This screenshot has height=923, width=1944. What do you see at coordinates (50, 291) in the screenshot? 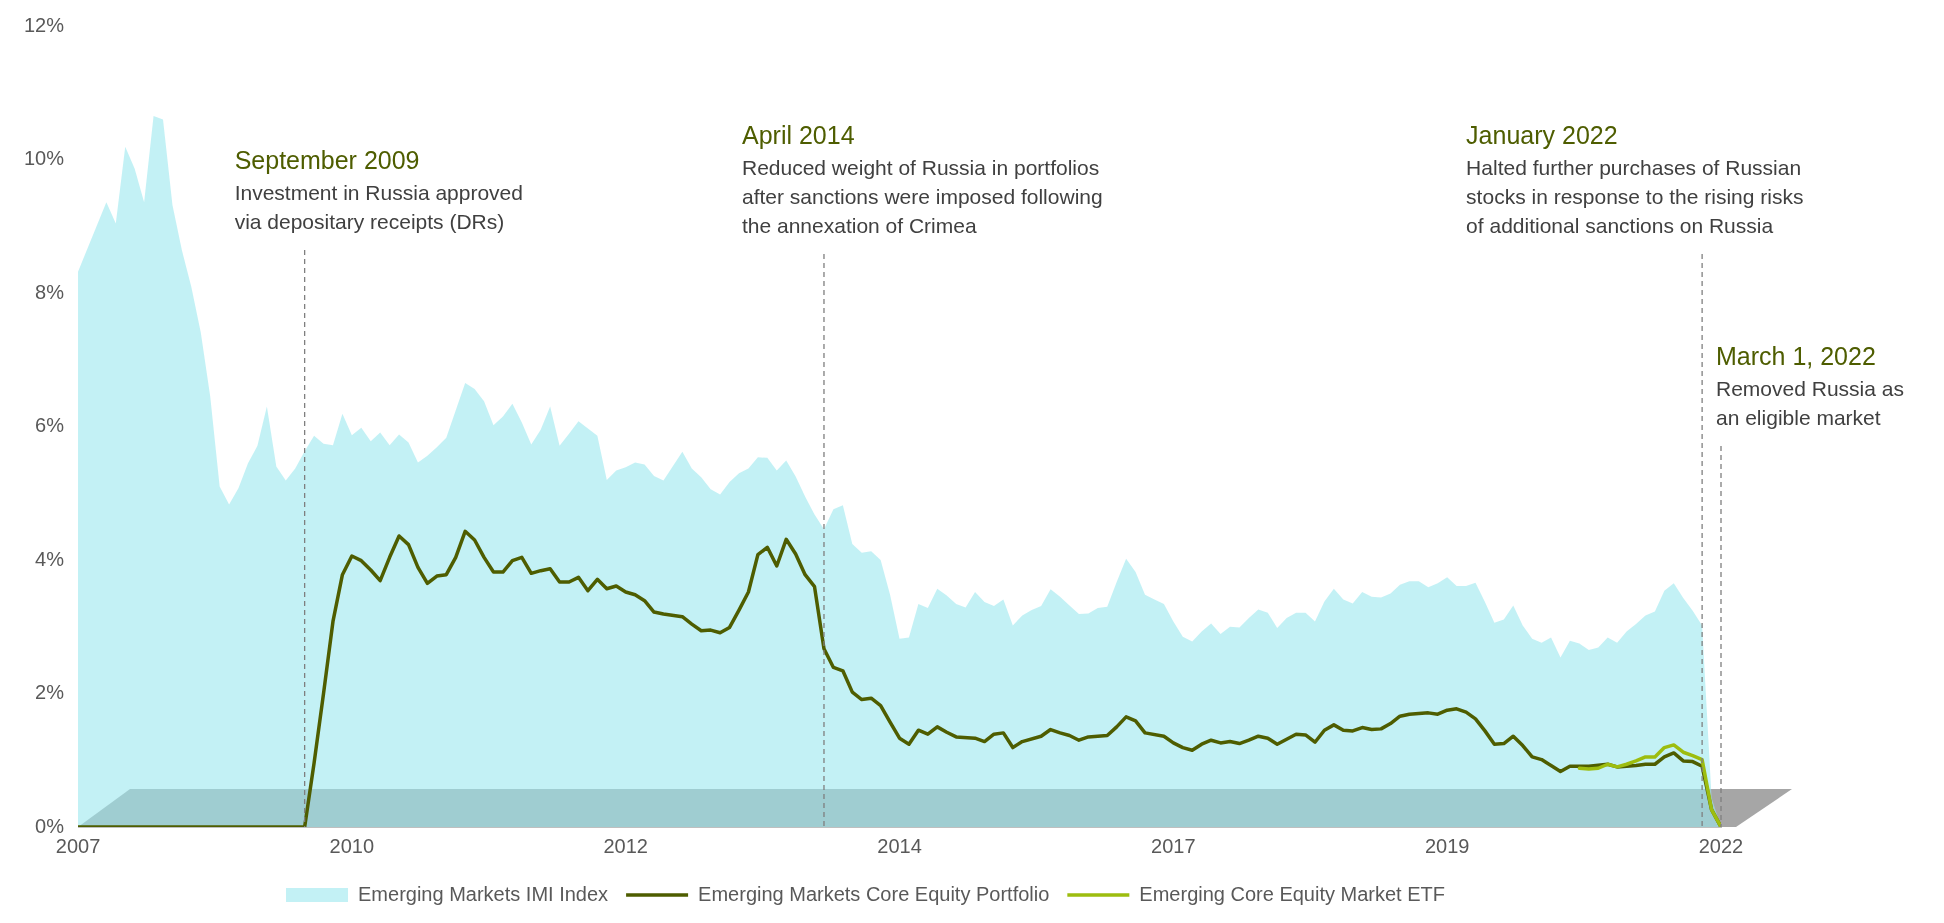
I see `y-tick-label: 8%` at bounding box center [50, 291].